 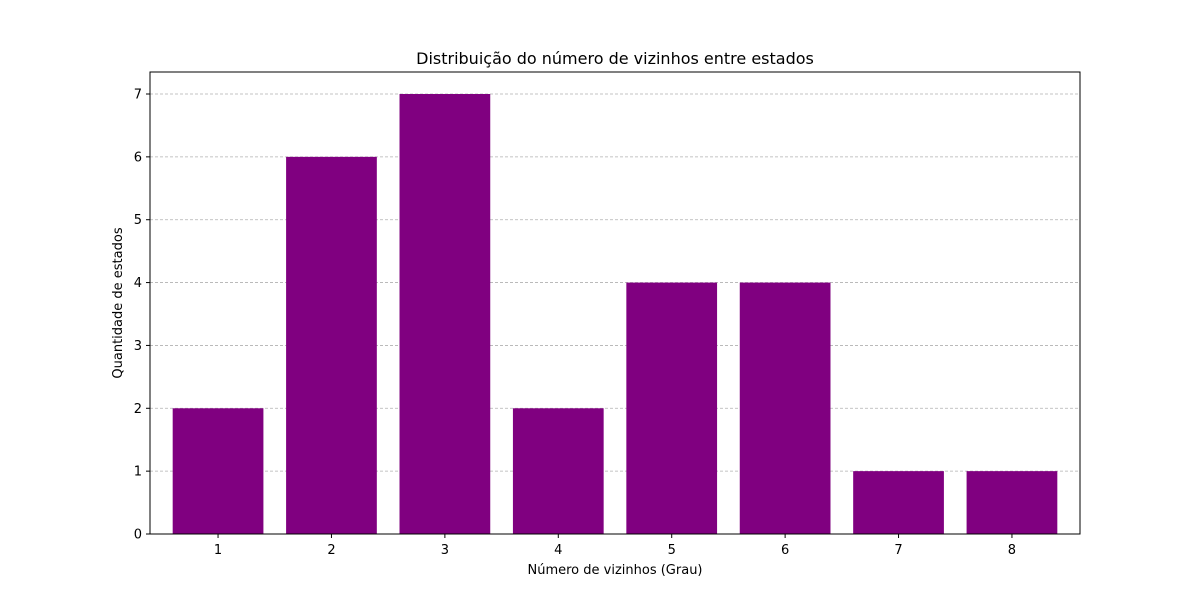 What do you see at coordinates (138, 220) in the screenshot?
I see `y-tick-label: 5` at bounding box center [138, 220].